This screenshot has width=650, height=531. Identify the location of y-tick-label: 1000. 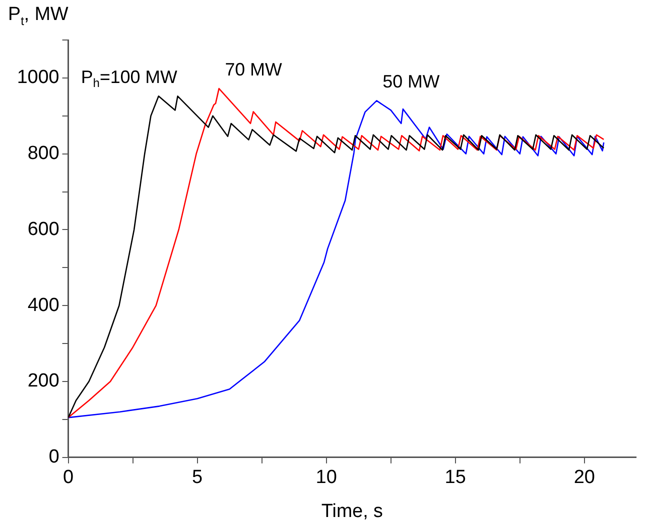
(38, 77).